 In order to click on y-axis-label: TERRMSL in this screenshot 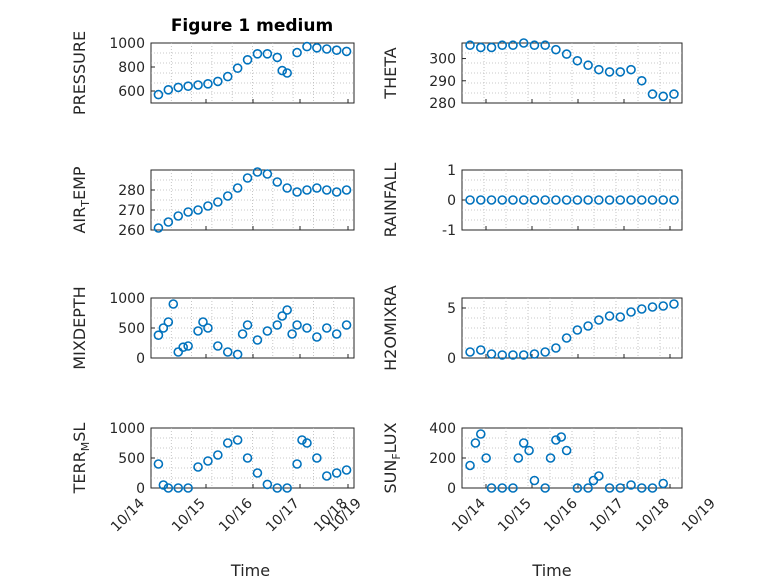, I will do `click(81, 459)`.